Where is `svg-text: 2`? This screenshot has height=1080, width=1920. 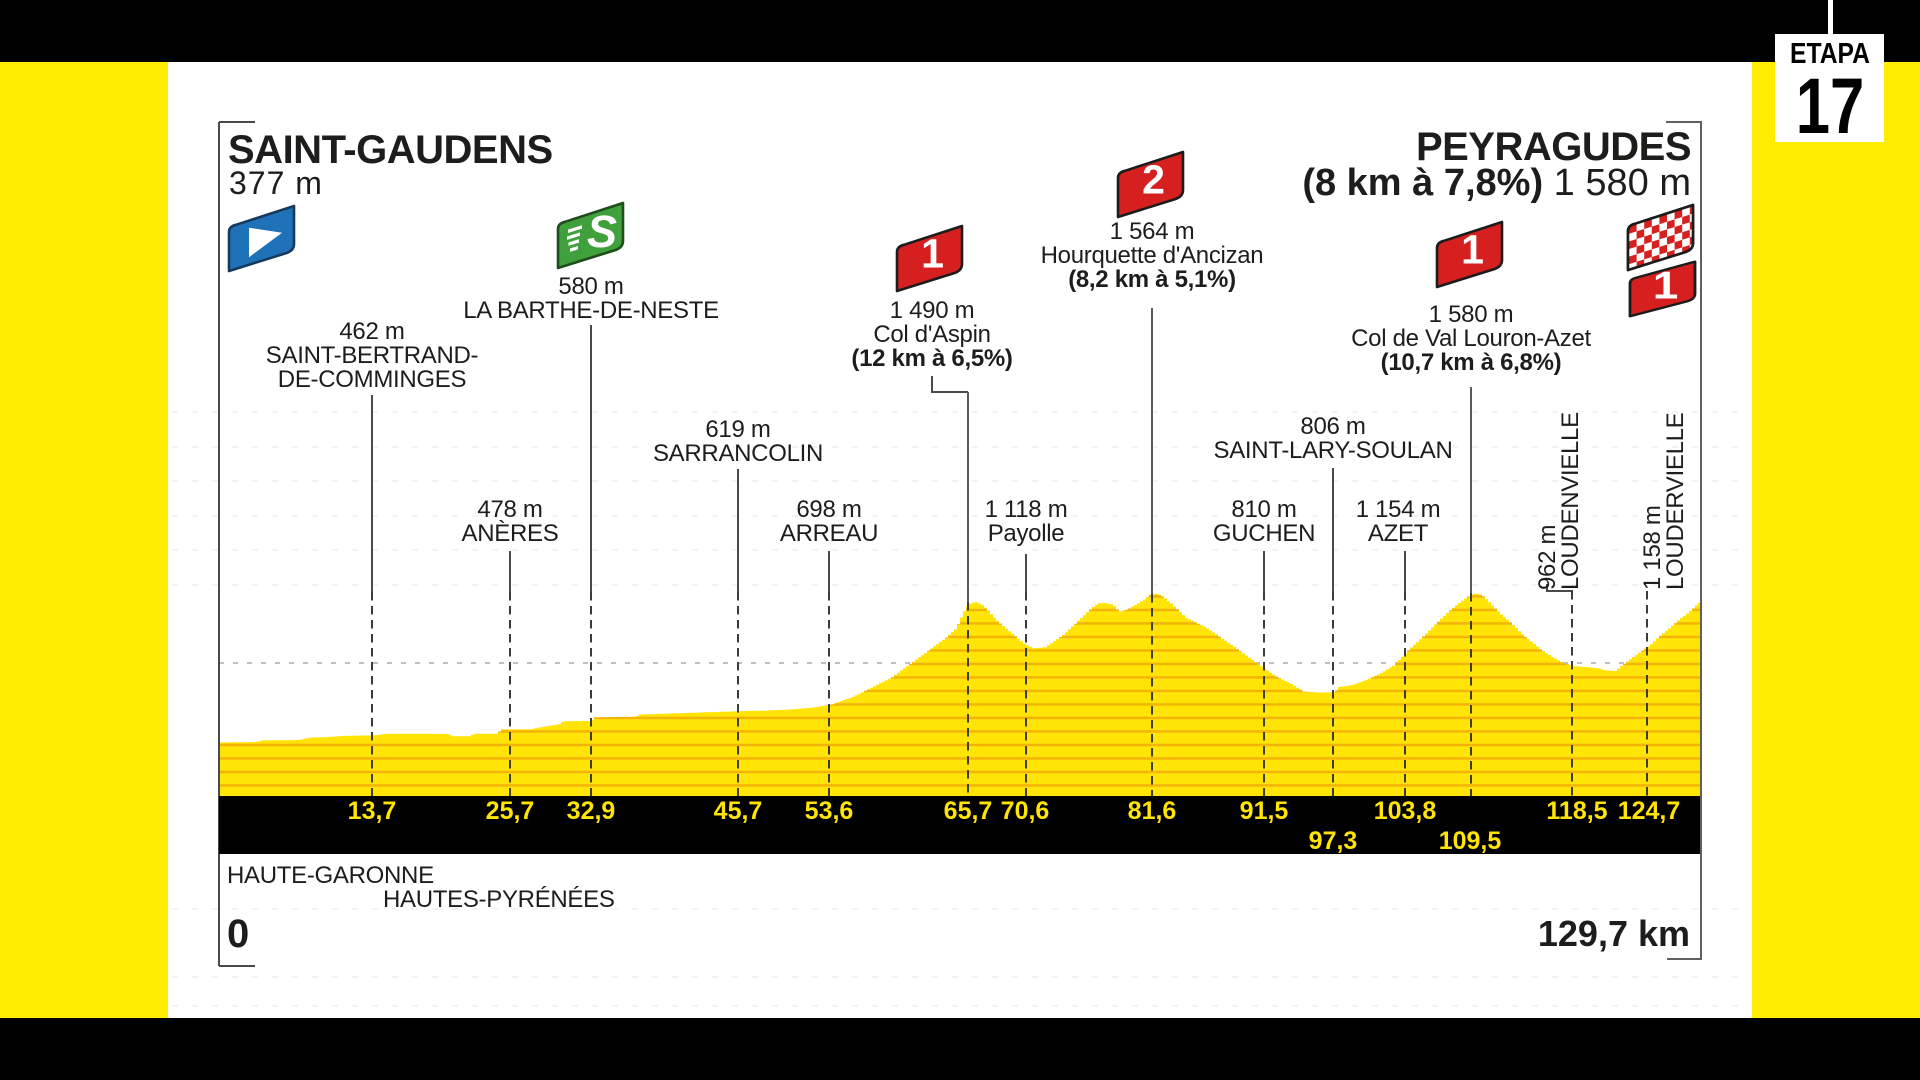 svg-text: 2 is located at coordinates (1153, 180).